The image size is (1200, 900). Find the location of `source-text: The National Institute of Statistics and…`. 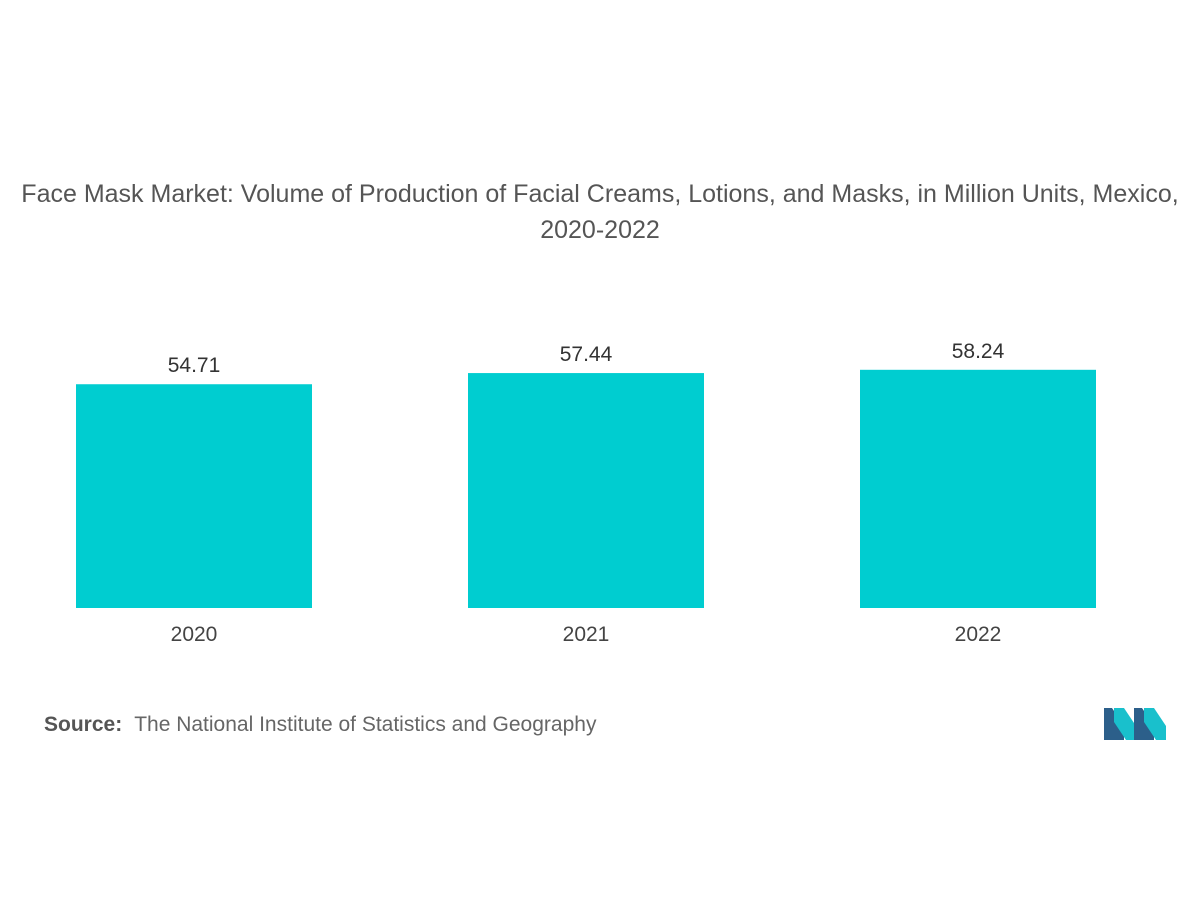

source-text: The National Institute of Statistics and… is located at coordinates (365, 724).